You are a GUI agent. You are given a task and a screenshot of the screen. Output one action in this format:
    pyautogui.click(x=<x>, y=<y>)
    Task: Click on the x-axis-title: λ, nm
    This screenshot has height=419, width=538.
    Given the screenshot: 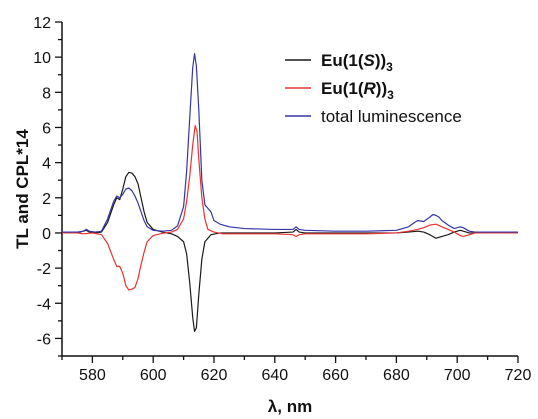 What is the action you would take?
    pyautogui.click(x=290, y=406)
    